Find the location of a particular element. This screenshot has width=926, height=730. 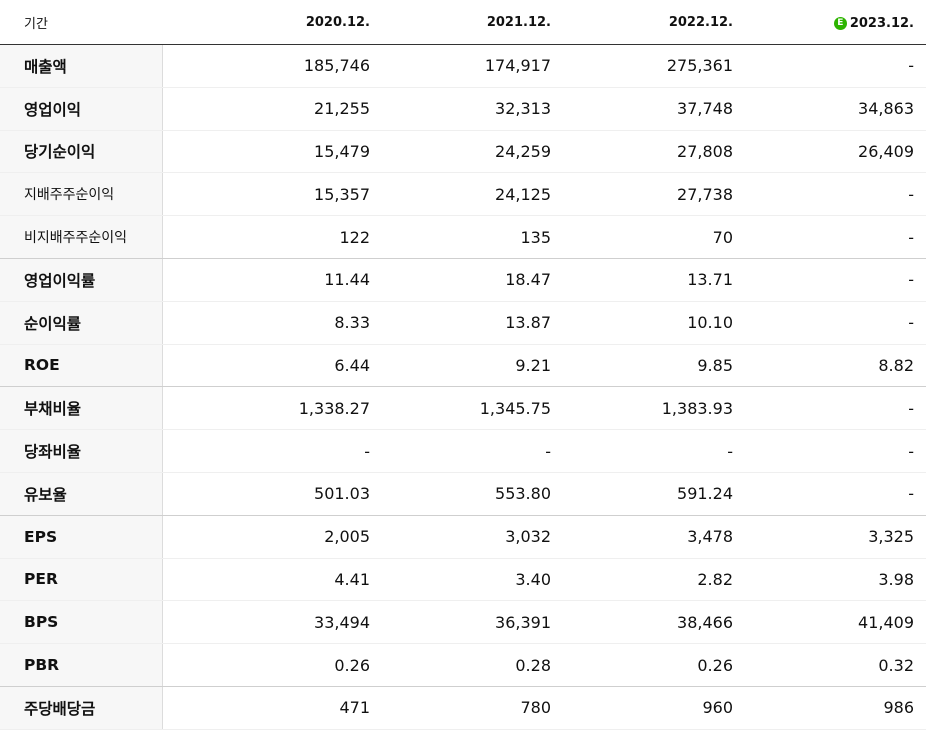

row-label: 비지배주주순이익 is located at coordinates (81, 237).